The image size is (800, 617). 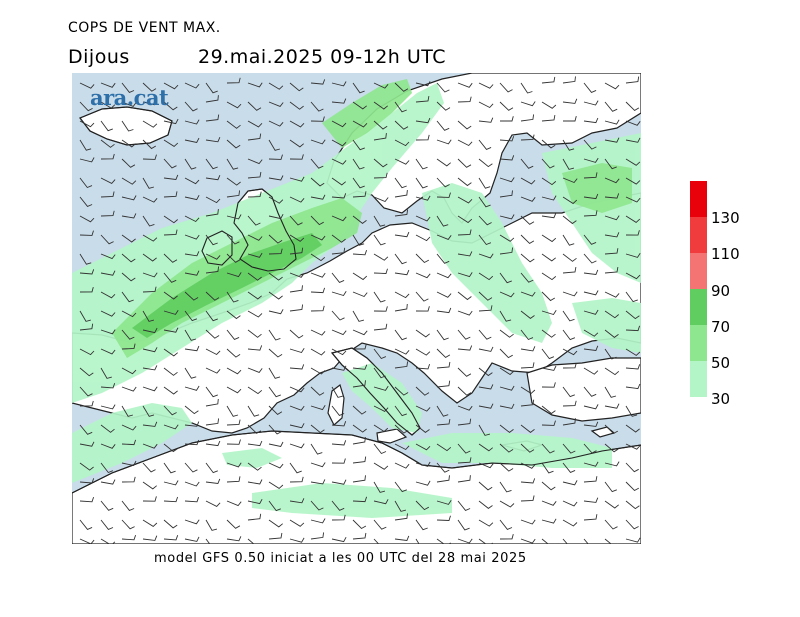 What do you see at coordinates (725, 254) in the screenshot?
I see `legend-label: 110` at bounding box center [725, 254].